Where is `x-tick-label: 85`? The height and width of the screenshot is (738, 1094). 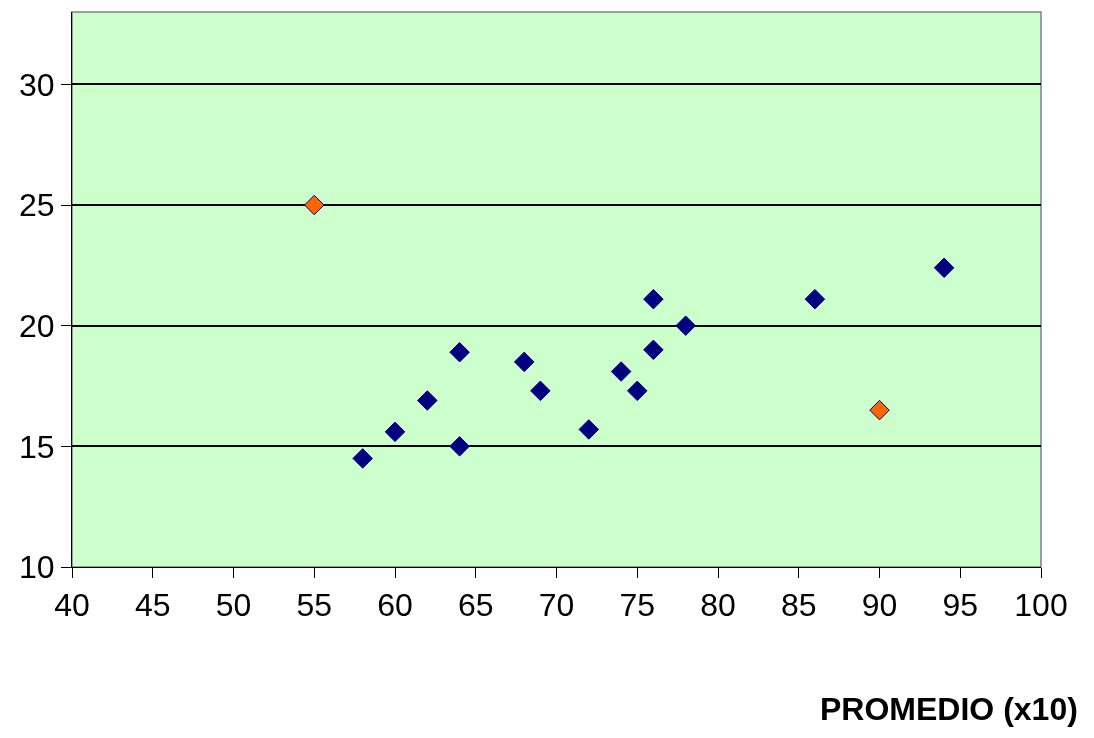 x-tick-label: 85 is located at coordinates (798, 605).